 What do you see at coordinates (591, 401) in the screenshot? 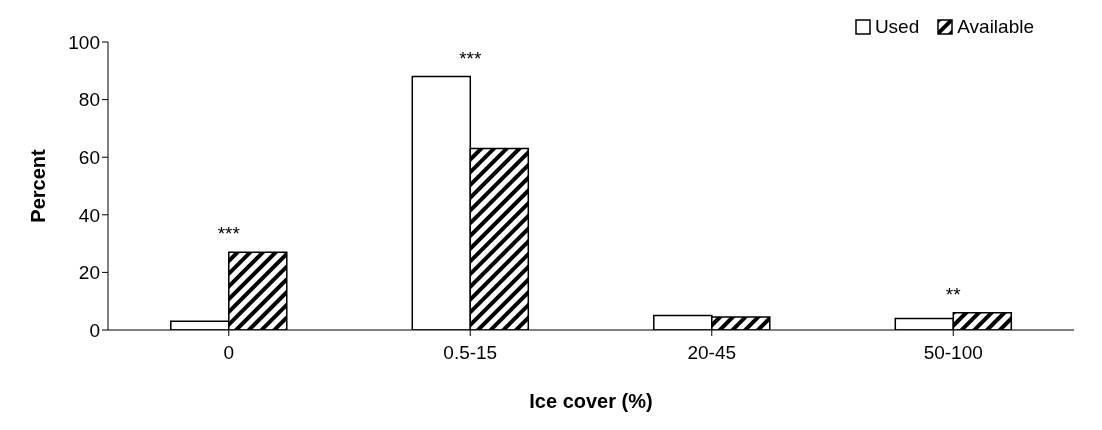
I see `x-axis-title: Ice cover (%)` at bounding box center [591, 401].